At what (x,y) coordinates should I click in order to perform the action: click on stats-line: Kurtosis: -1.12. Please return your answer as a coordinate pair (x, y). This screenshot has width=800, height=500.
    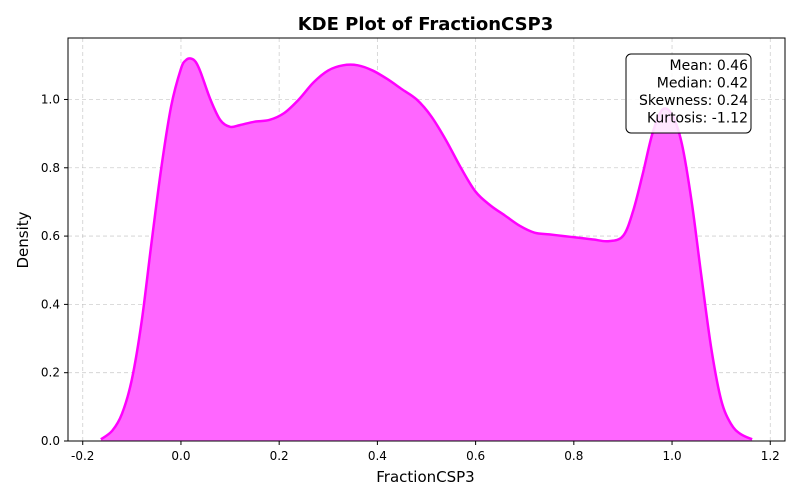
    Looking at the image, I should click on (697, 119).